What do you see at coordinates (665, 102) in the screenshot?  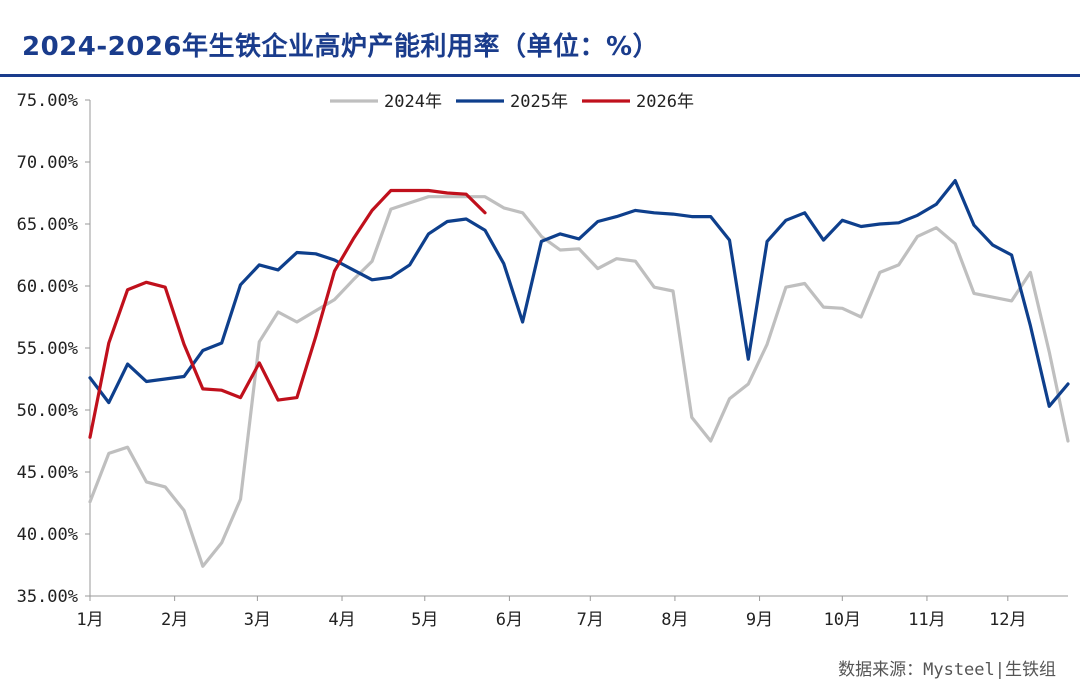 I see `legend-label: 2026年` at bounding box center [665, 102].